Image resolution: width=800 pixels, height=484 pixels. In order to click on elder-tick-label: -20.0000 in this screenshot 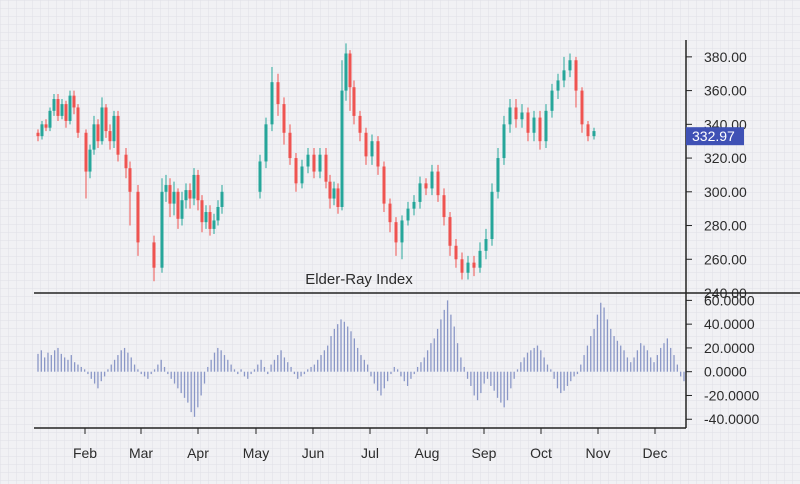, I will do `click(731, 395)`.